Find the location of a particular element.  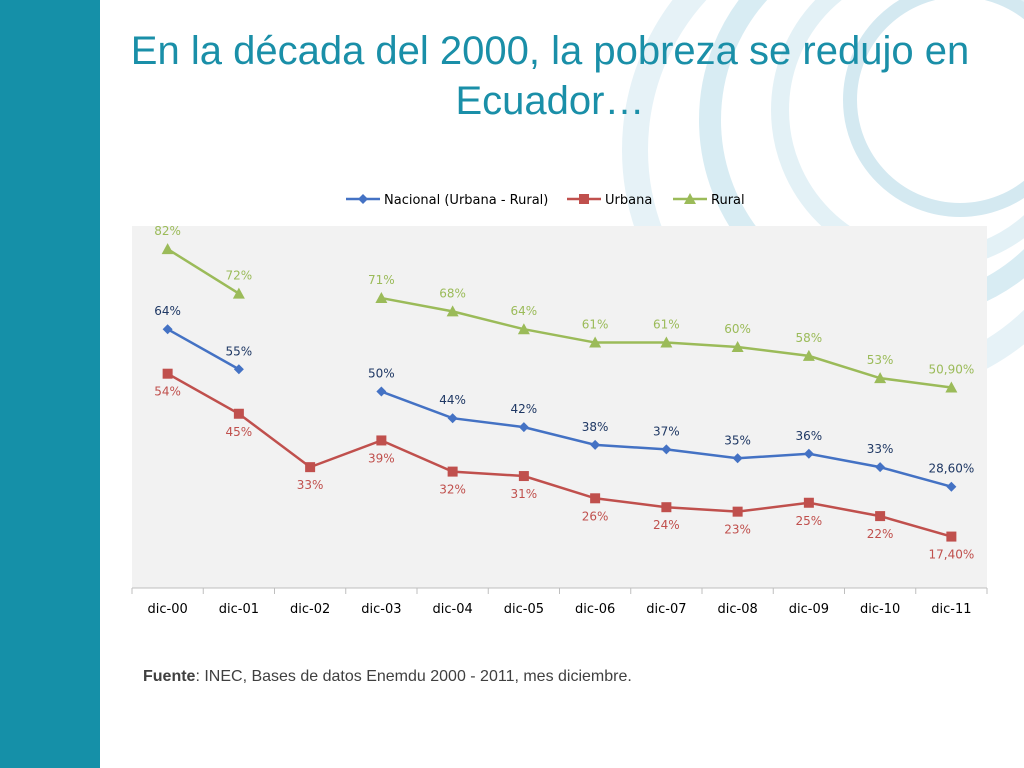

data-label: 36% is located at coordinates (809, 436).